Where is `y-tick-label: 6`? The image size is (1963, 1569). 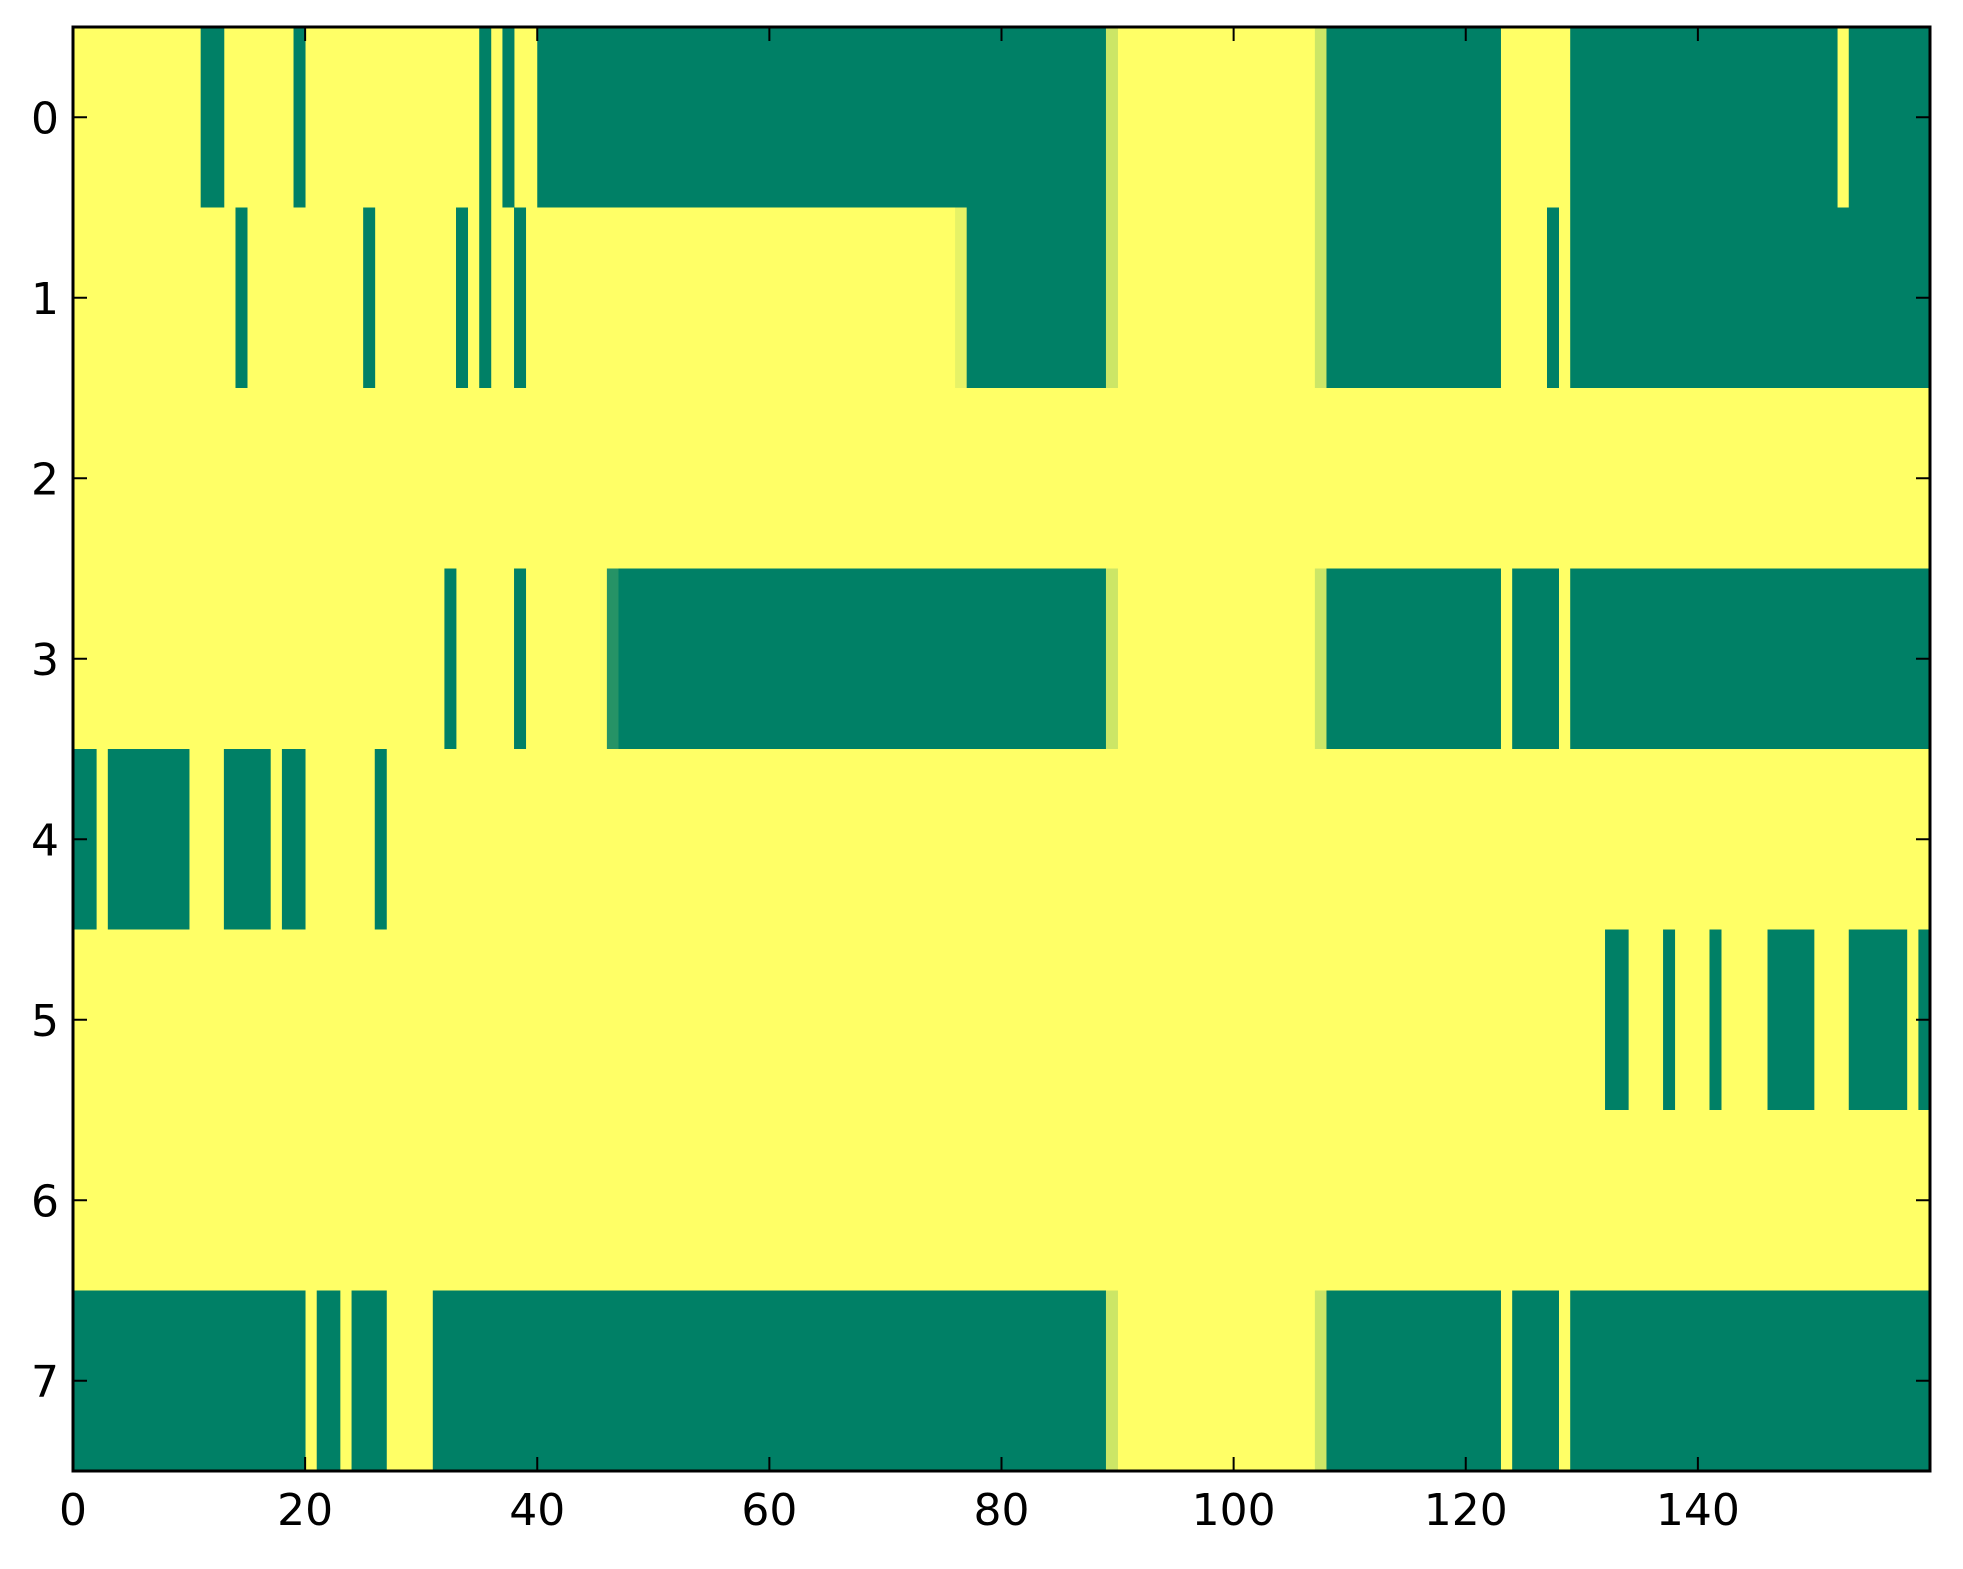 y-tick-label: 6 is located at coordinates (45, 1201).